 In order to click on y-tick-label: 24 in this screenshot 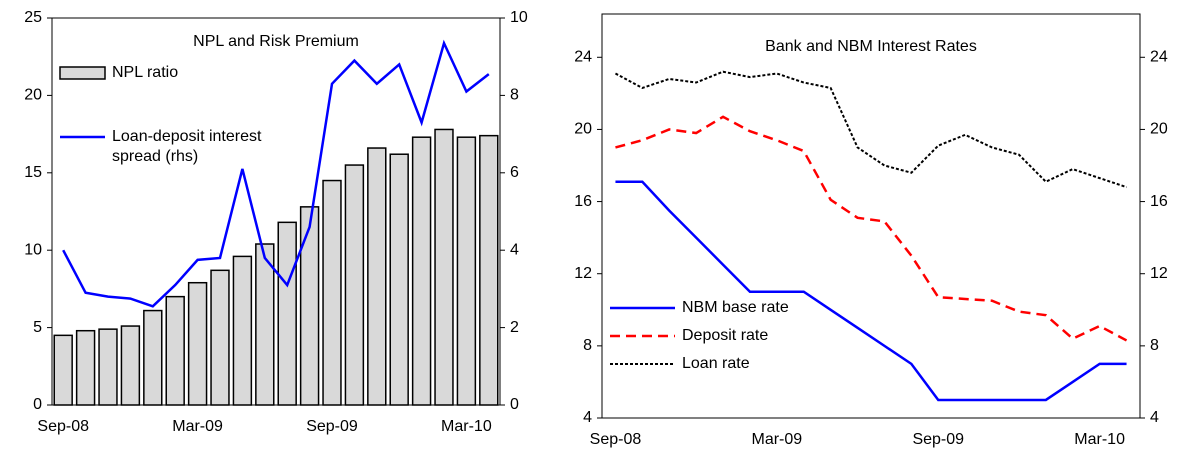, I will do `click(583, 57)`.